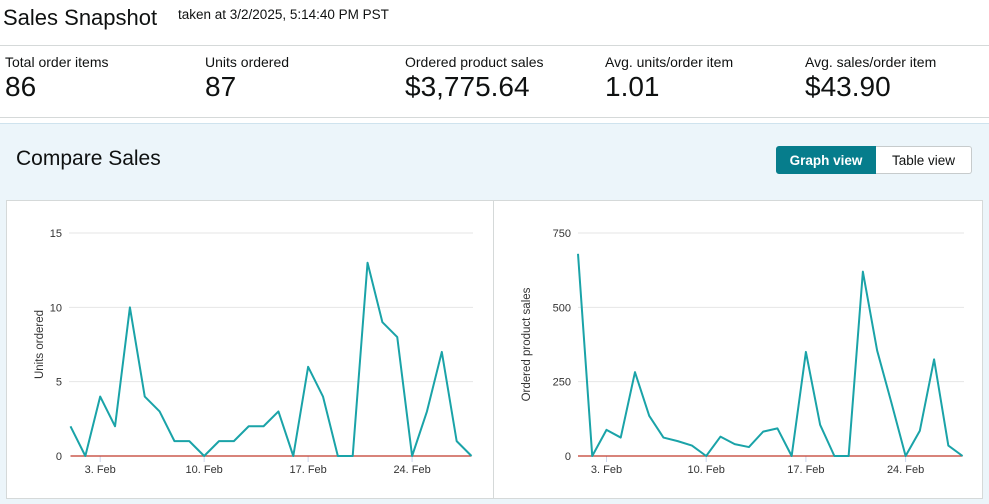  Describe the element at coordinates (848, 86) in the screenshot. I see `metric-value: $43.90` at that location.